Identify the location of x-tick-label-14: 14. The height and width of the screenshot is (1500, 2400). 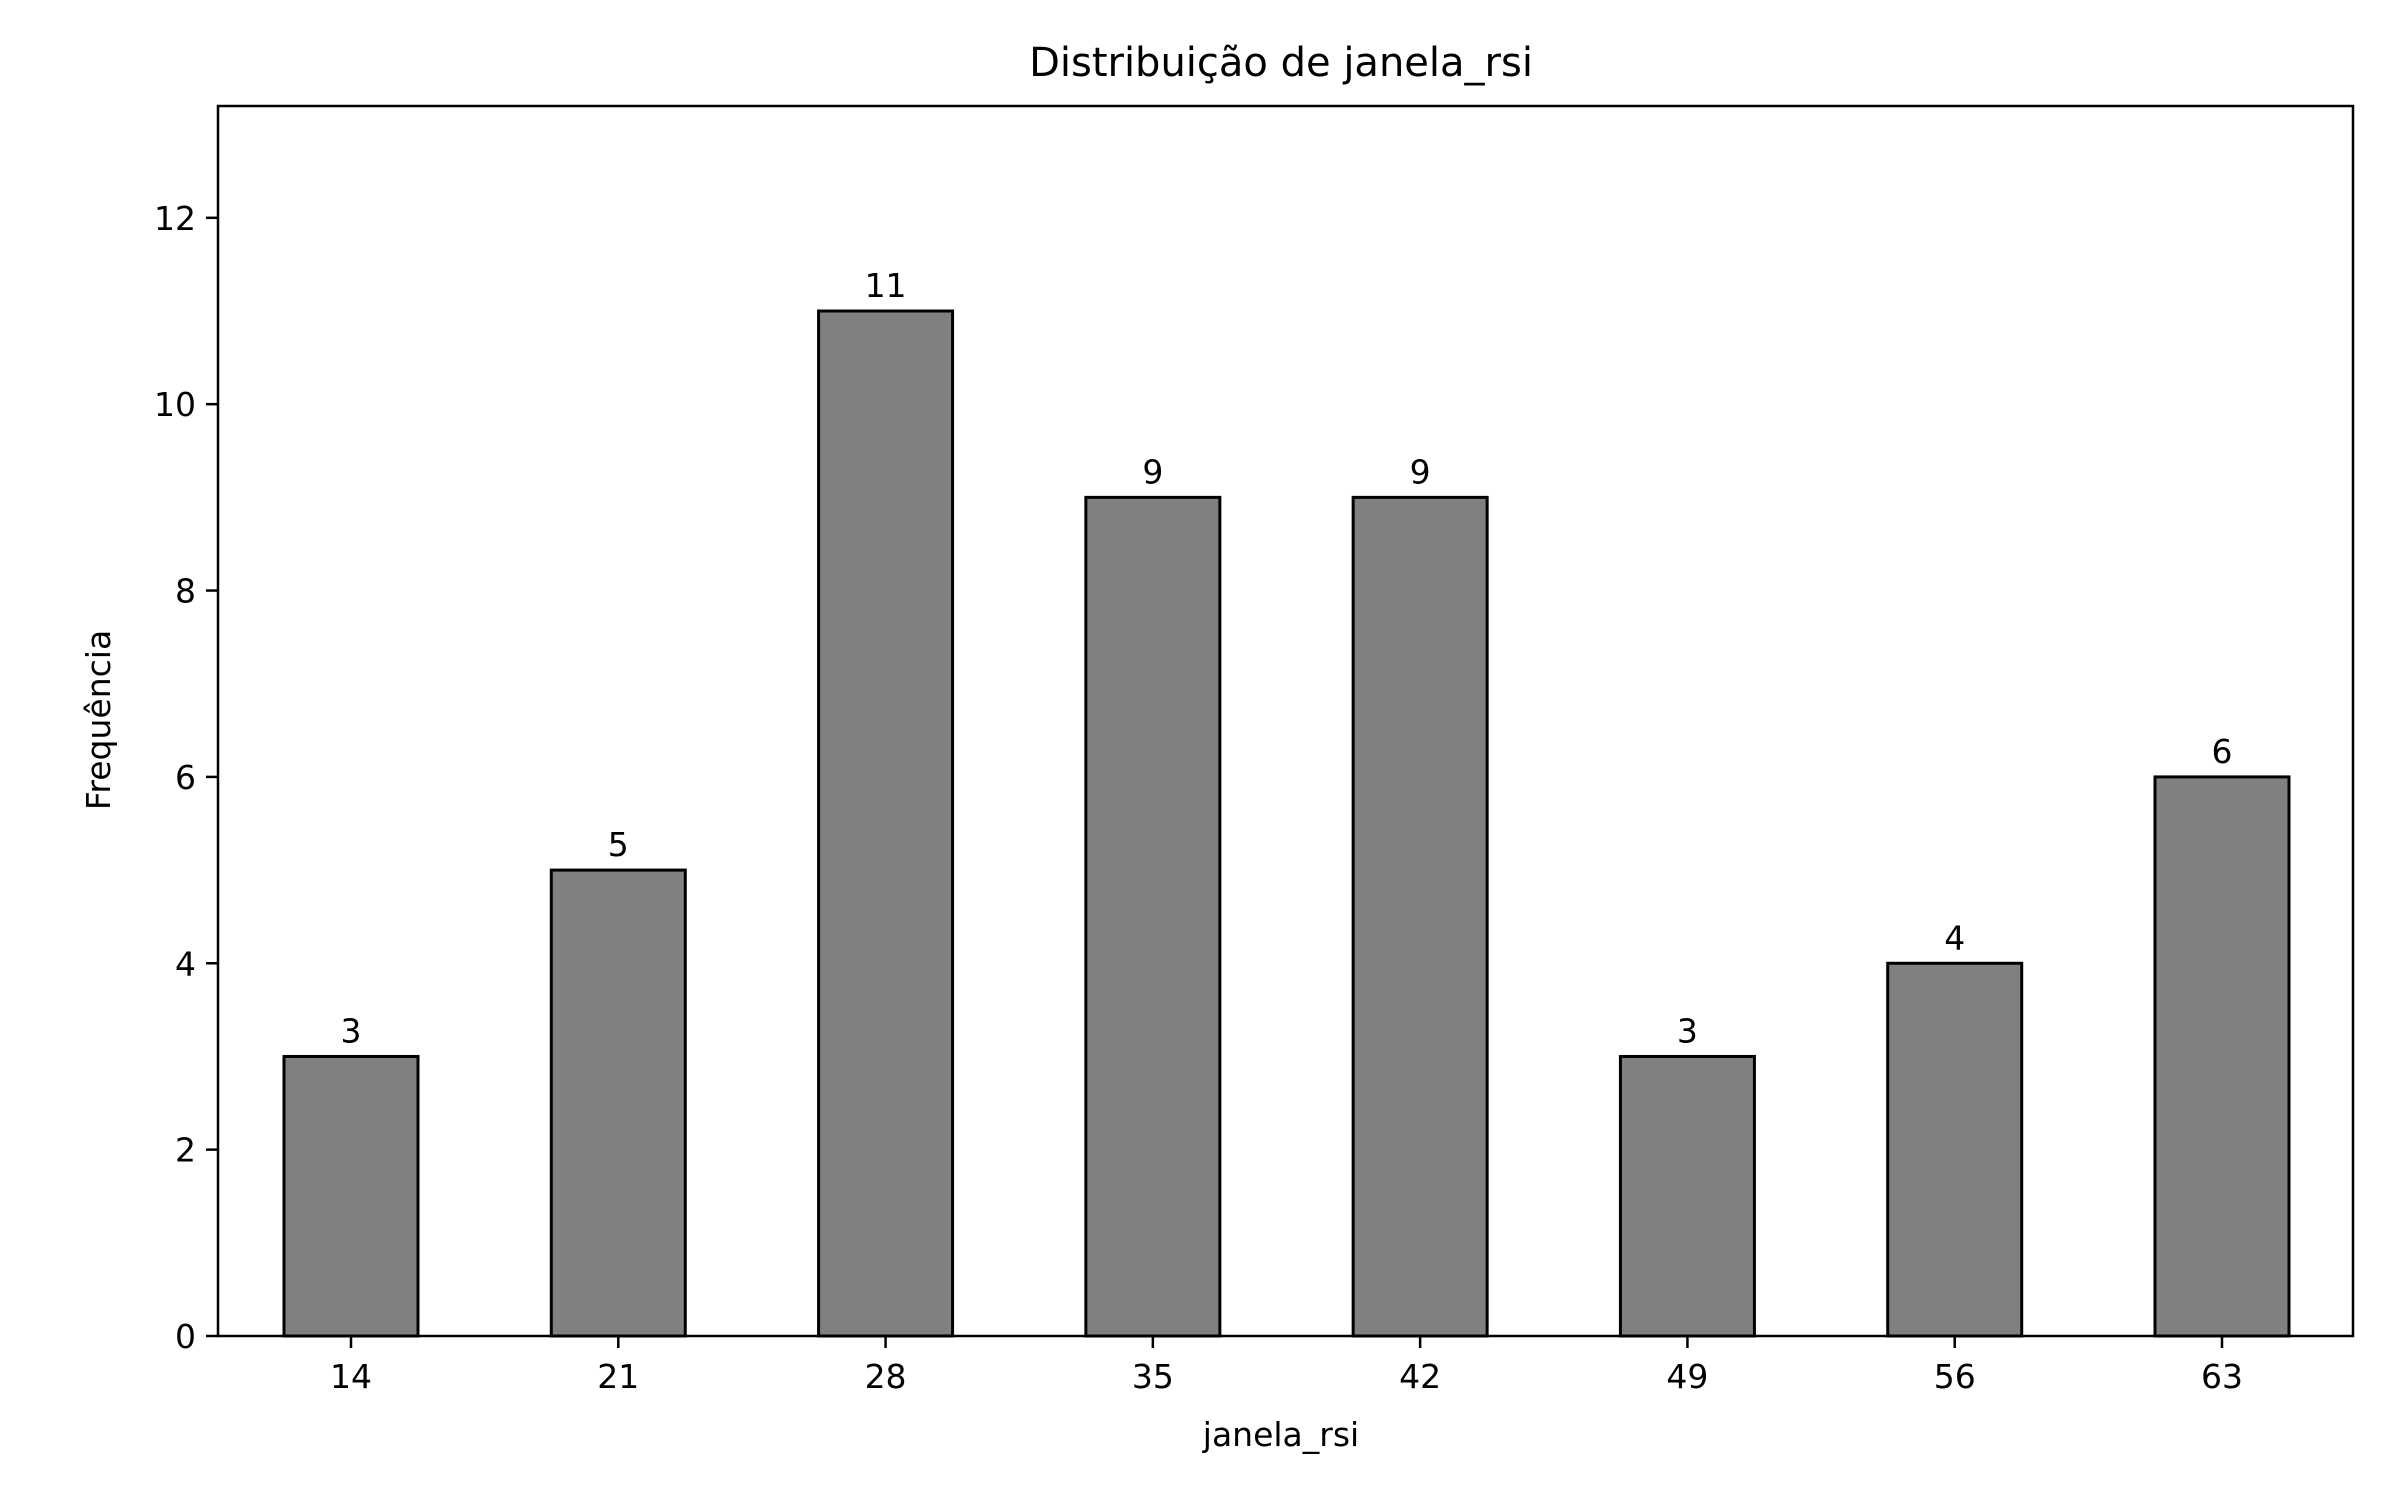
(351, 1376).